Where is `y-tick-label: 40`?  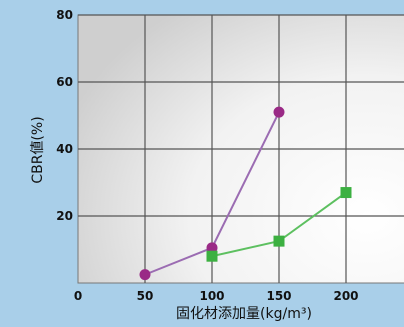
y-tick-label: 40 is located at coordinates (64, 149).